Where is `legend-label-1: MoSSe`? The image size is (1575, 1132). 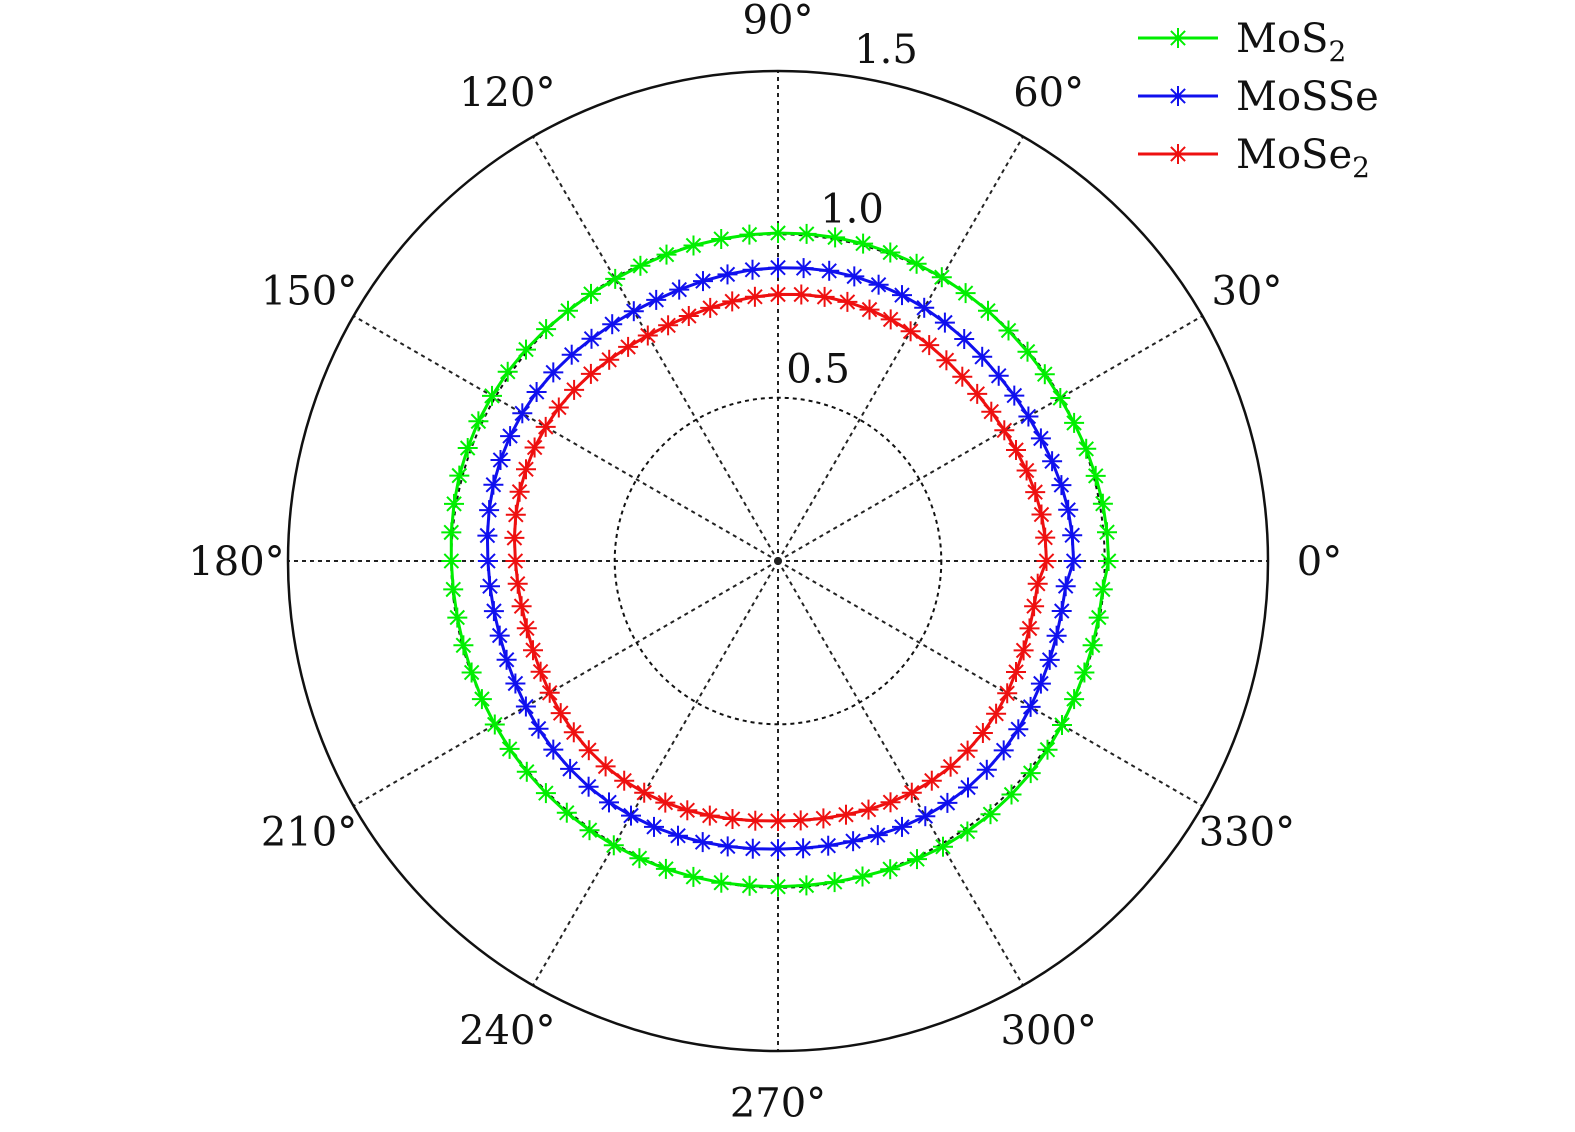
legend-label-1: MoSSe is located at coordinates (1307, 97).